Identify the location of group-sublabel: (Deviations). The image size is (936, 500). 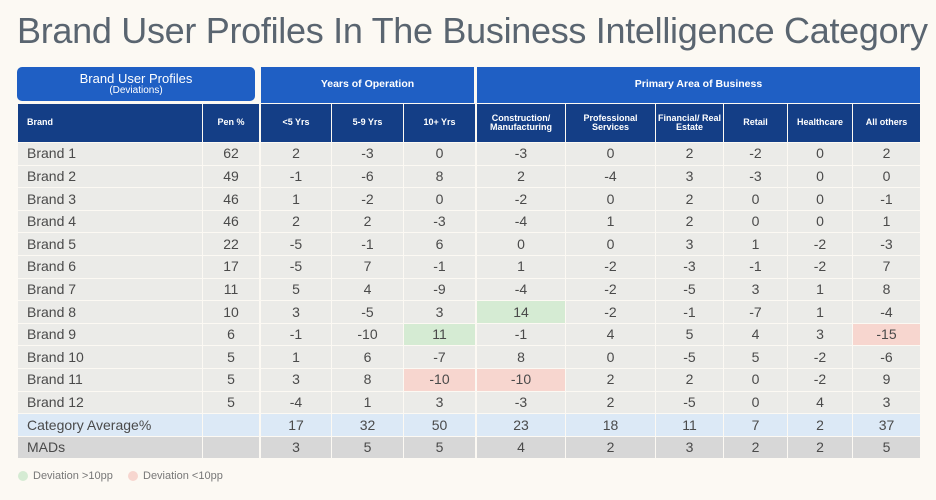
(136, 90).